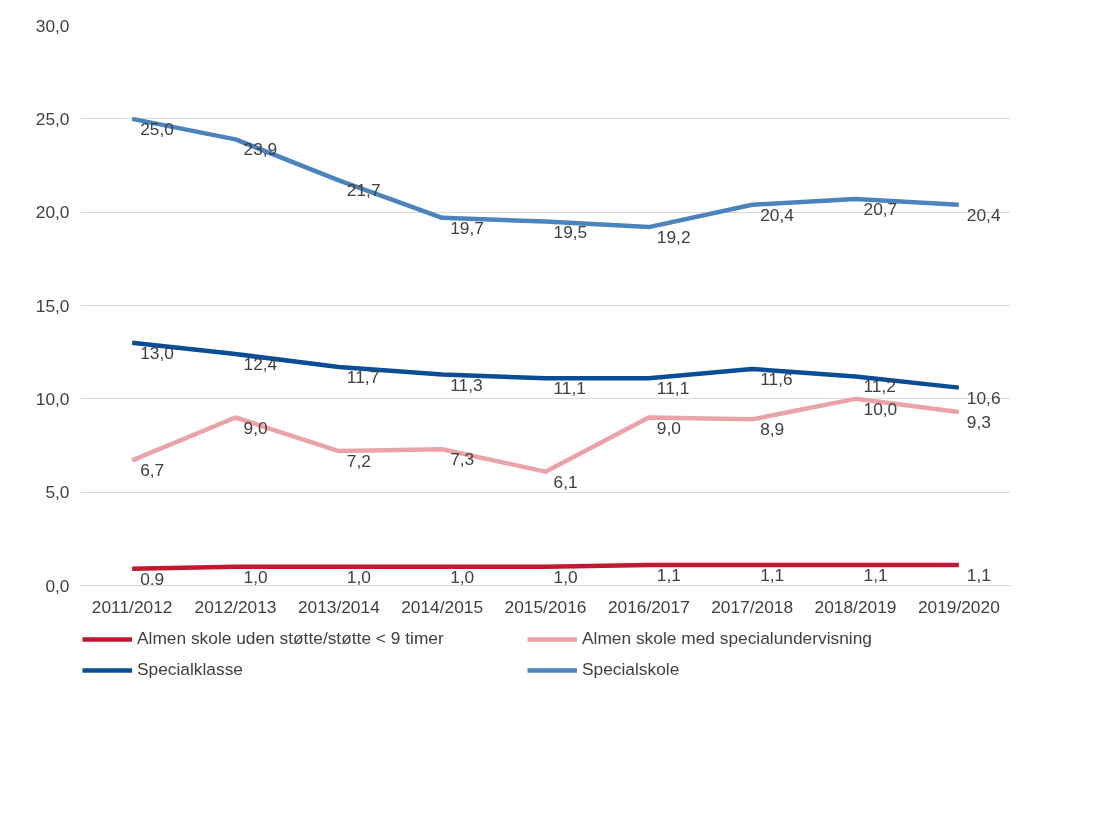 This screenshot has height=821, width=1105. What do you see at coordinates (157, 352) in the screenshot?
I see `data-label: 13,0` at bounding box center [157, 352].